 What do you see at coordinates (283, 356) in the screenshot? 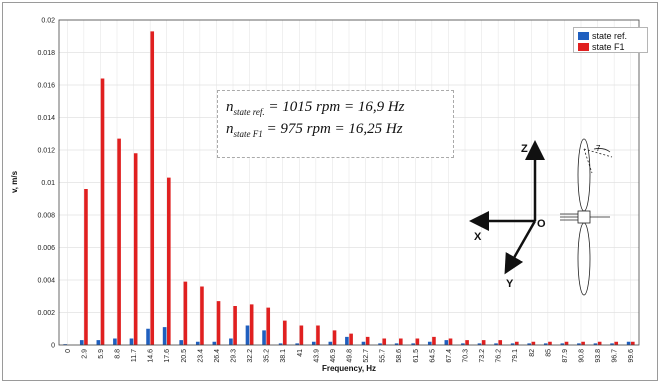
I see `x-tick-label: 38.1` at bounding box center [283, 356].